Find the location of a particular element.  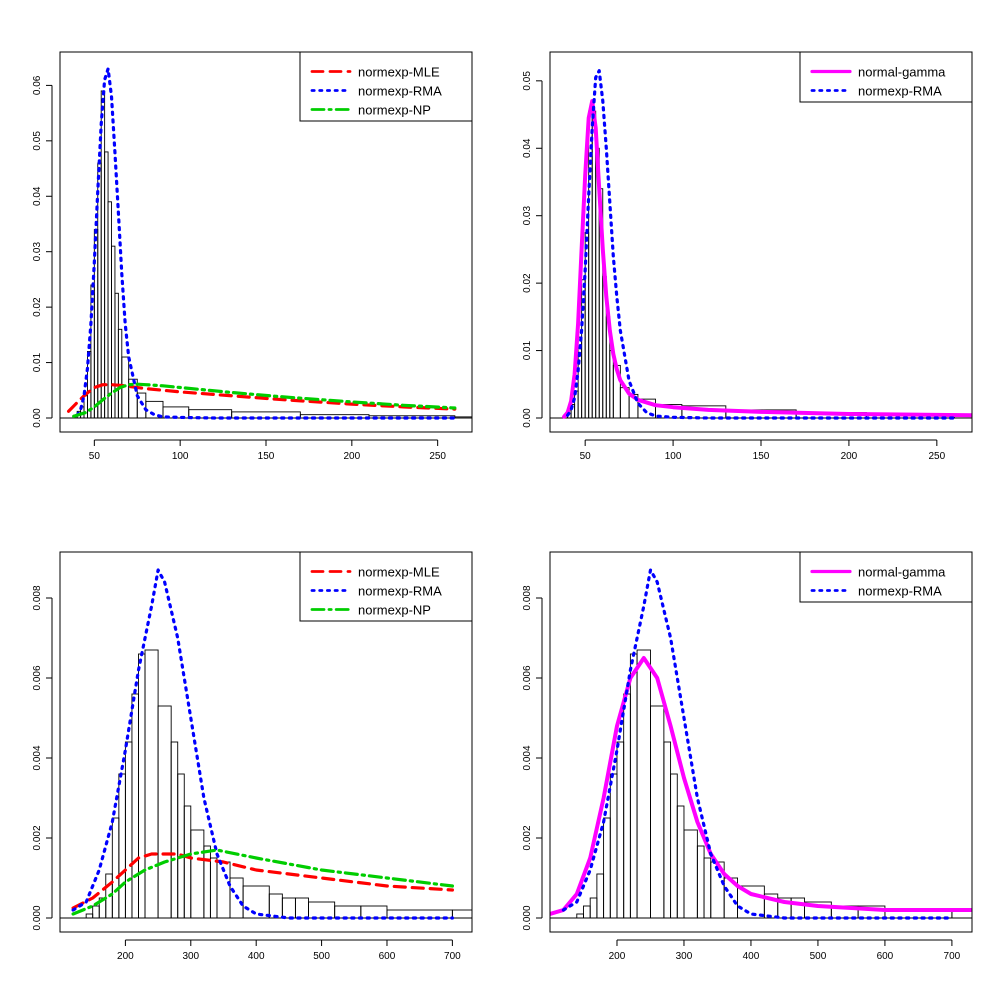

density-line-normexp-RMA is located at coordinates (761, 244).